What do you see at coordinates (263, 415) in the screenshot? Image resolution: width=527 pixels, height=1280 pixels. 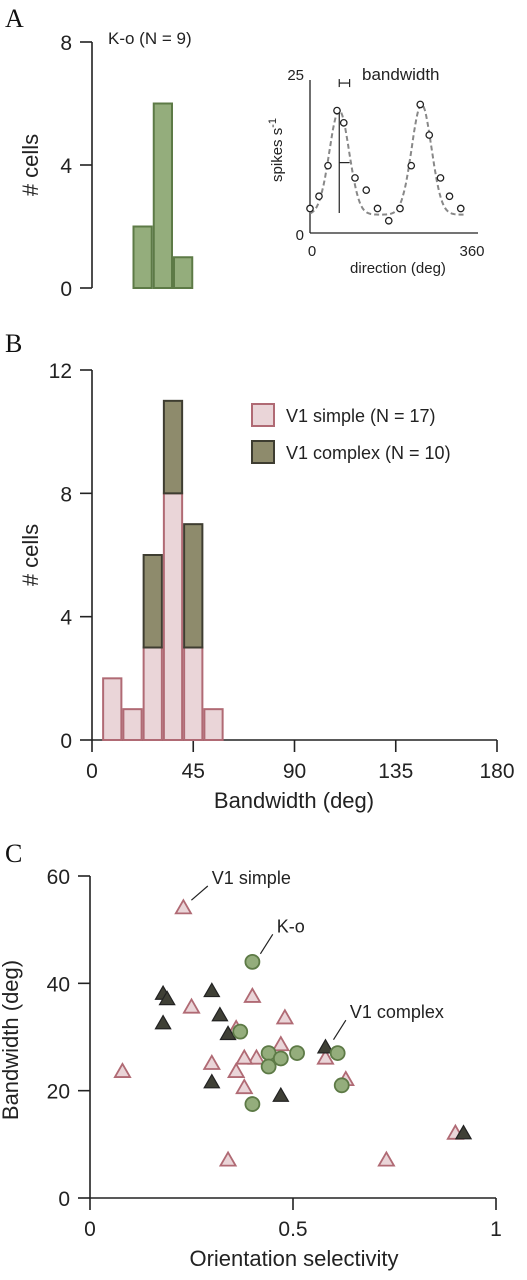 I see `legend-swatch-v1-simple` at bounding box center [263, 415].